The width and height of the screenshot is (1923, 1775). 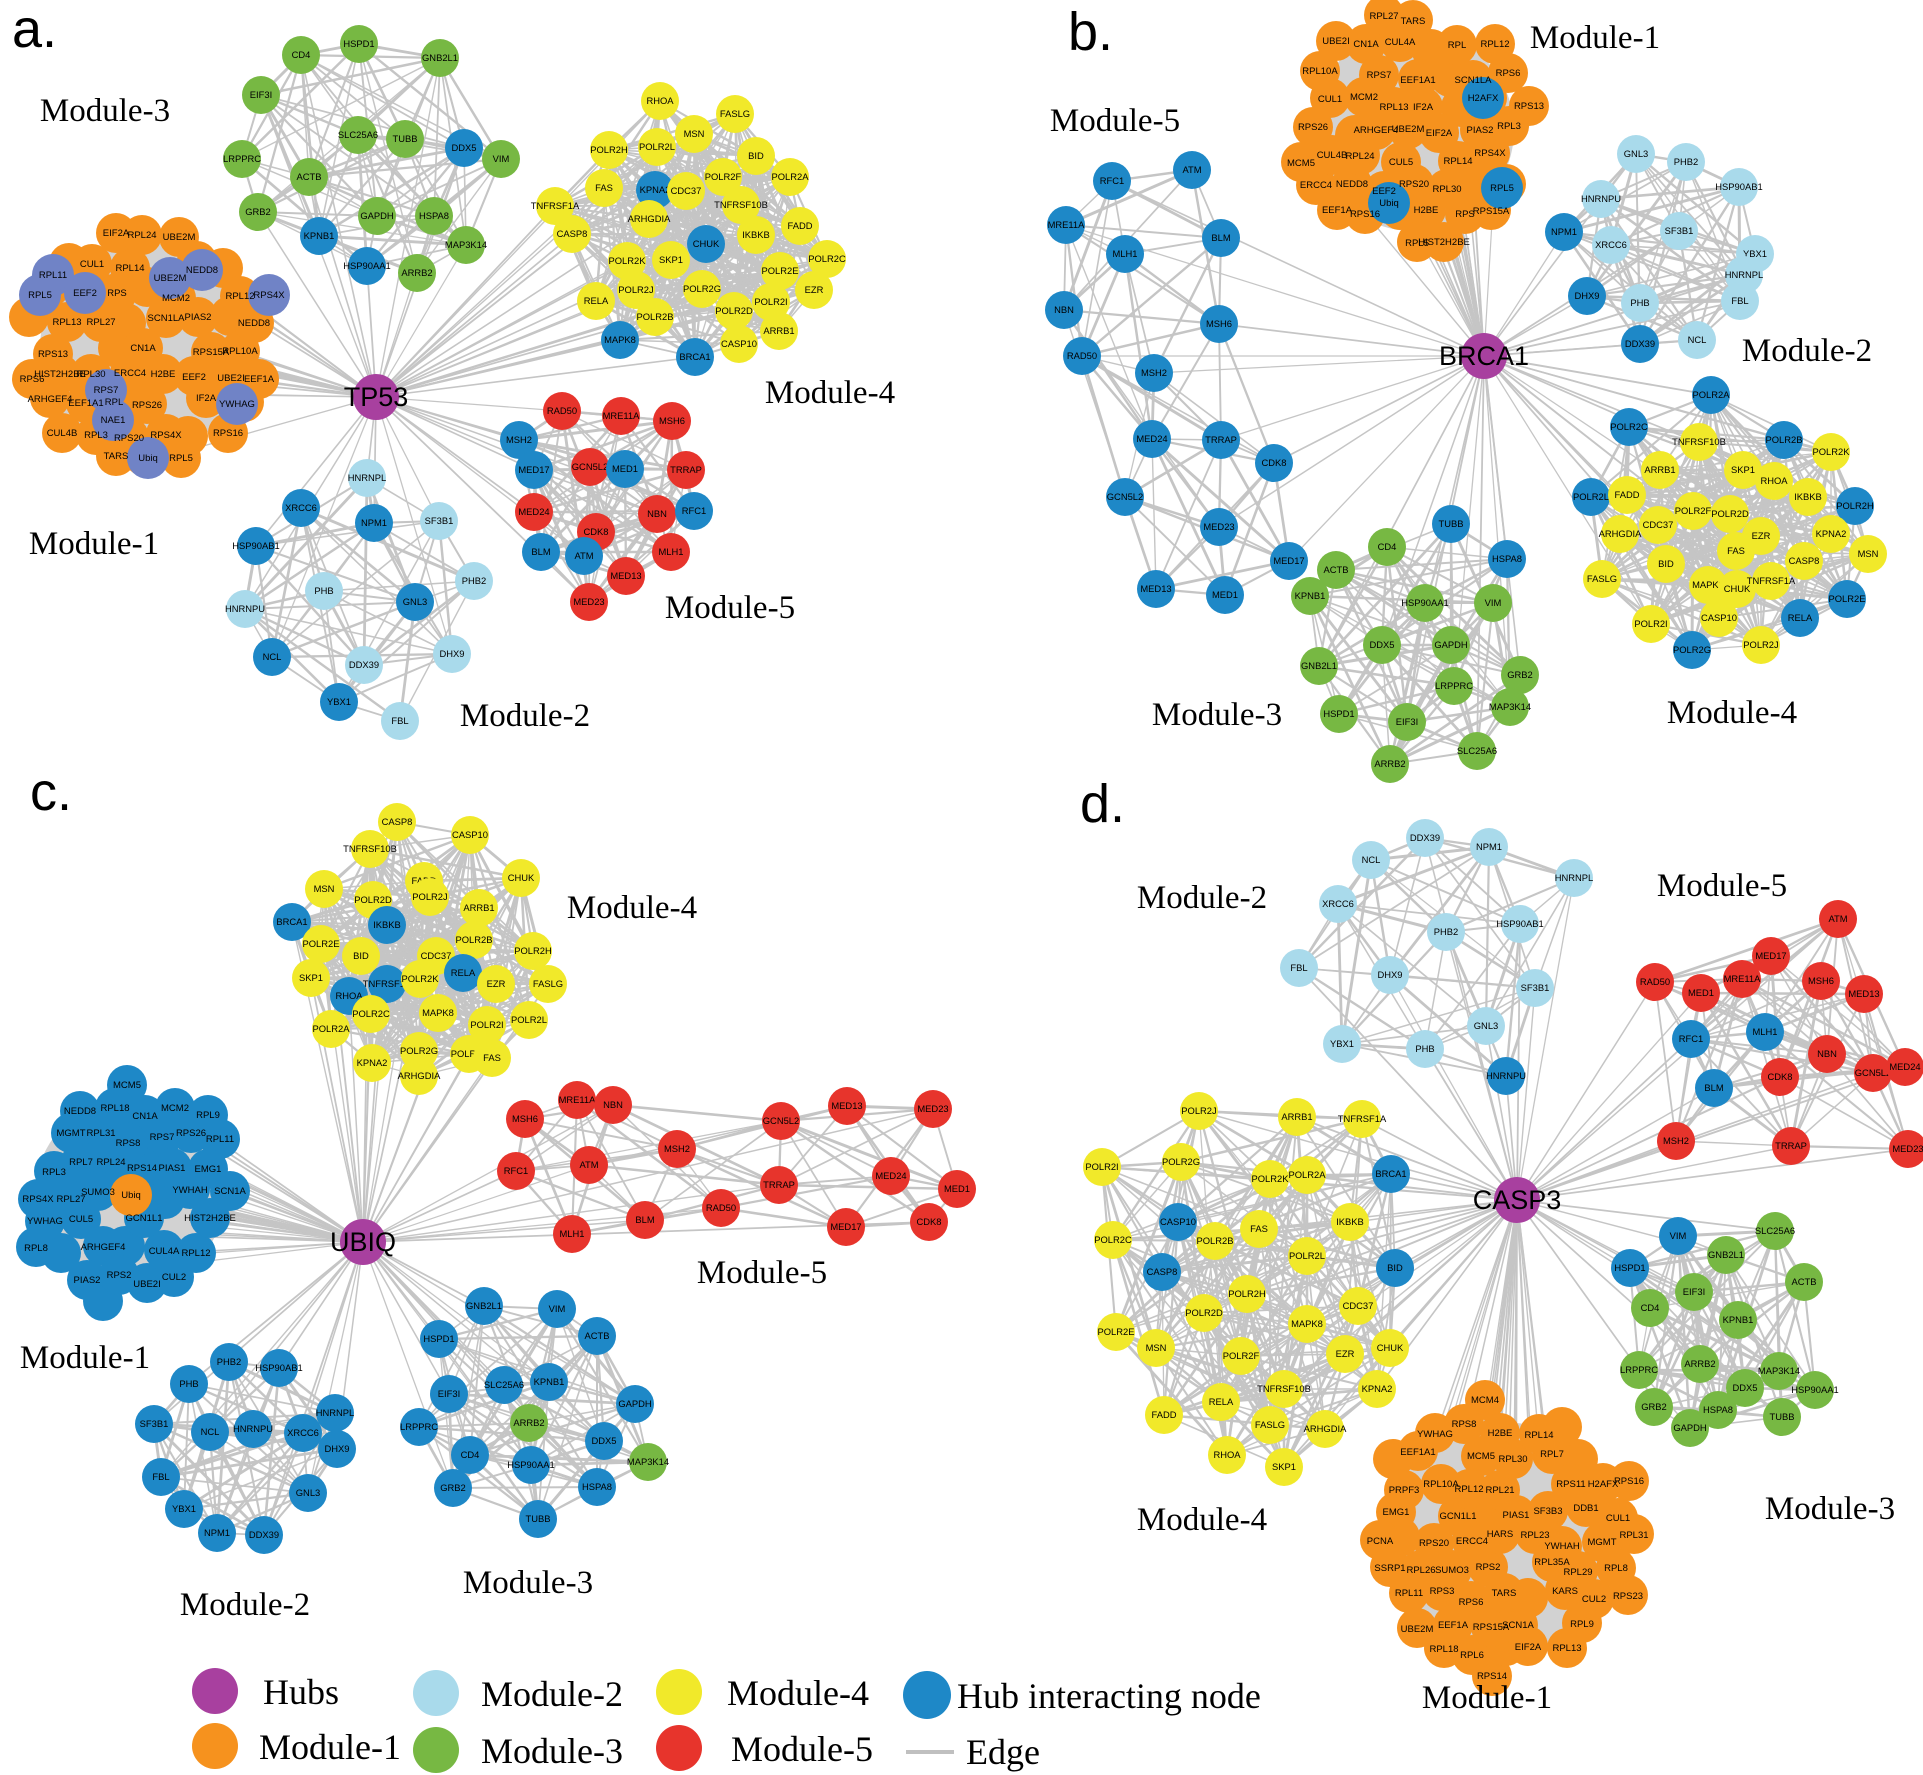 I want to click on svg-text: KARS, so click(x=1565, y=1591).